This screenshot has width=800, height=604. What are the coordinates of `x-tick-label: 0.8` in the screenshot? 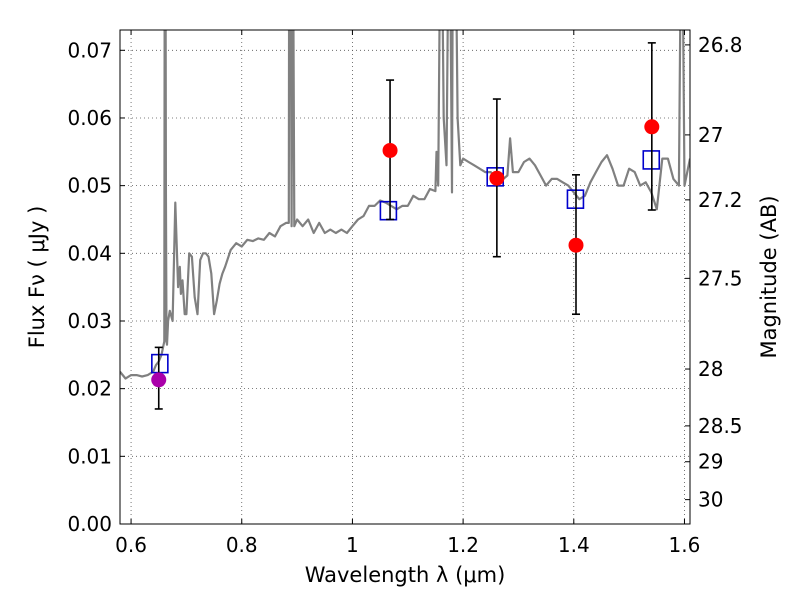 It's located at (242, 545).